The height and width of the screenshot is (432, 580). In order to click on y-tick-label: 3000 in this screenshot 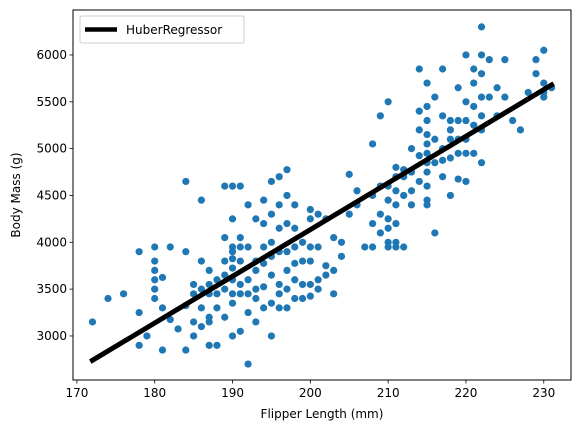, I will do `click(51, 336)`.